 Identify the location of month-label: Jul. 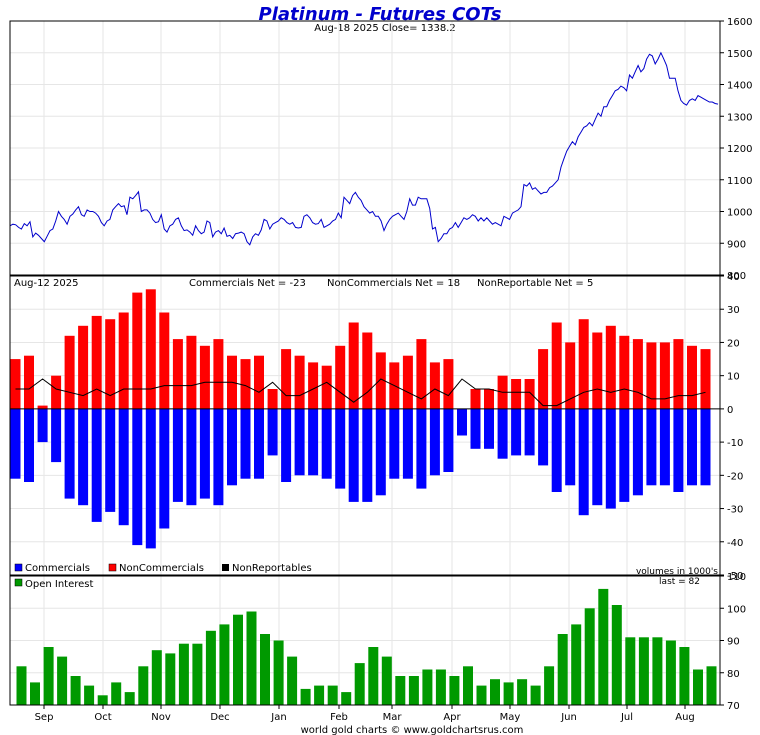
(626, 717).